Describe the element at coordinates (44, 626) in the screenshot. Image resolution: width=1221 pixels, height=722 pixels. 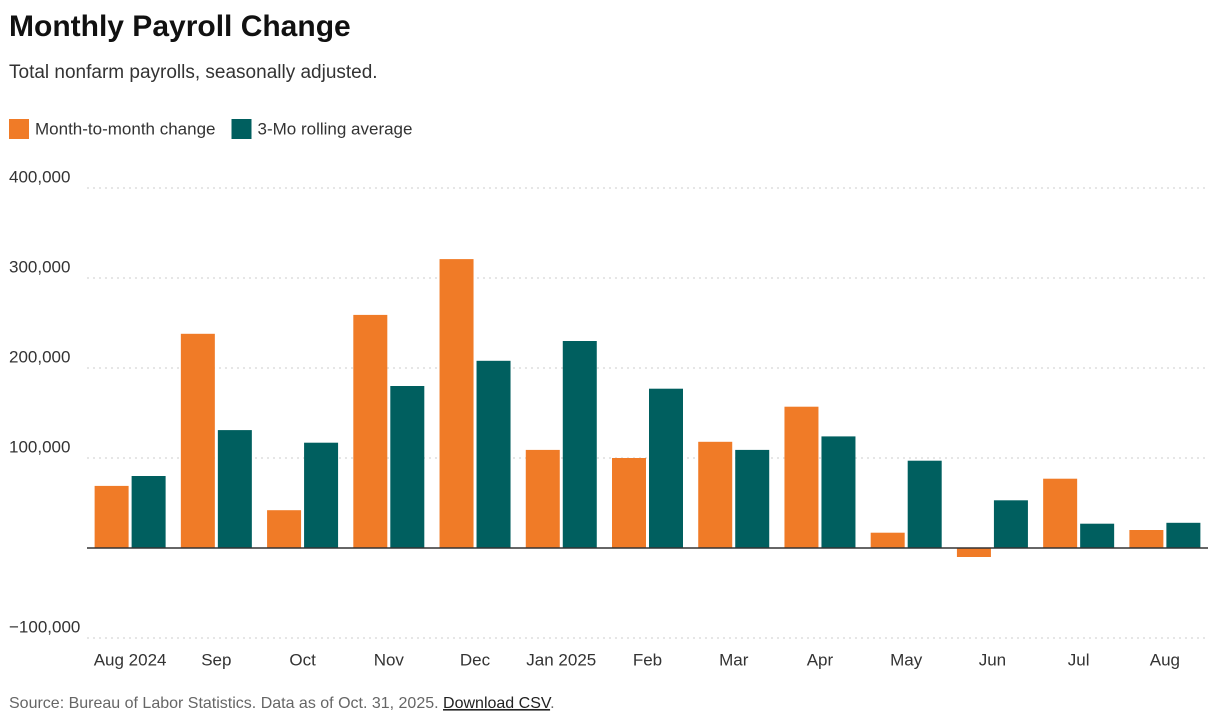
I see `y-tick-label: −100,000` at that location.